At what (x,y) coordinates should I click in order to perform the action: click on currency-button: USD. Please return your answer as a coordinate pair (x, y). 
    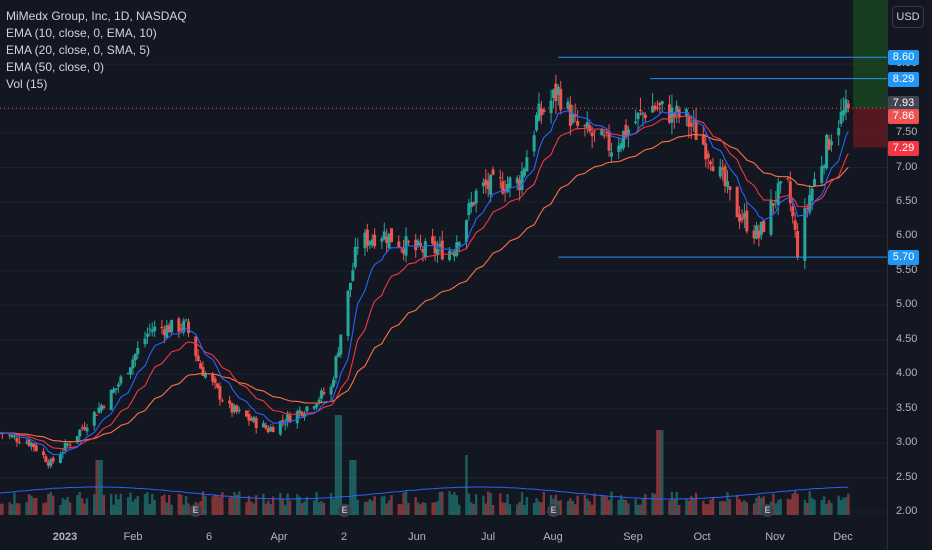
    Looking at the image, I should click on (908, 17).